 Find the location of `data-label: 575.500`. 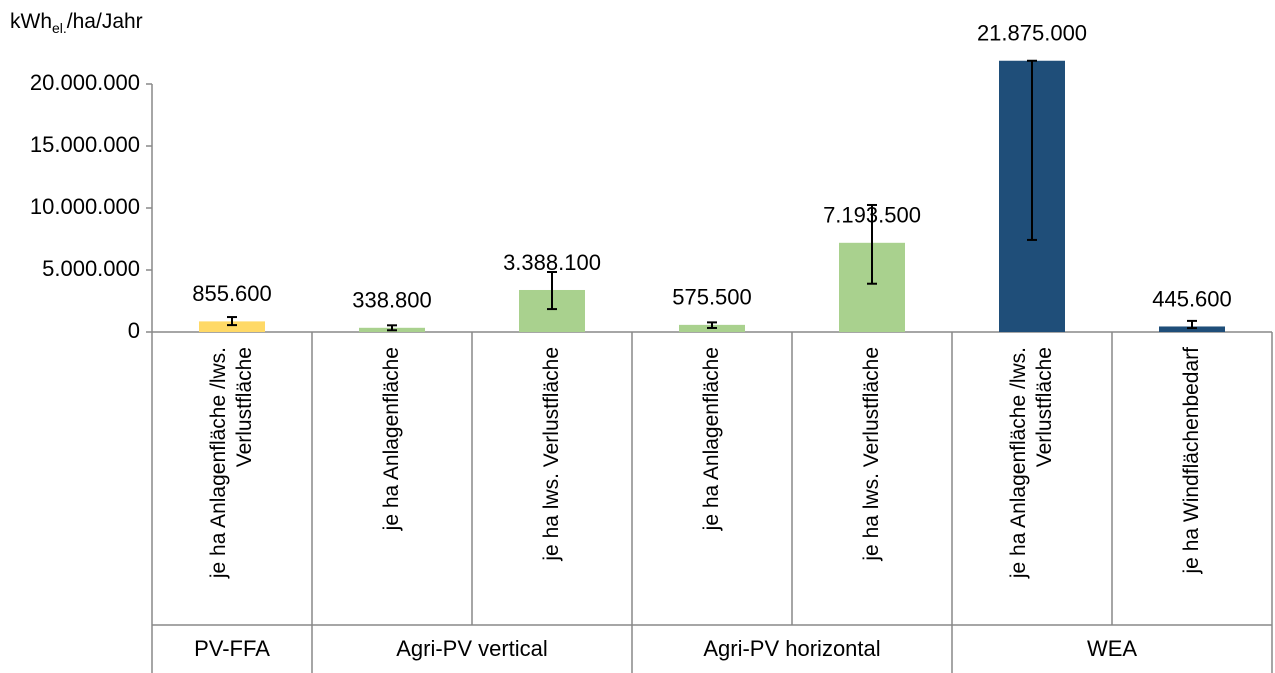

data-label: 575.500 is located at coordinates (712, 297).